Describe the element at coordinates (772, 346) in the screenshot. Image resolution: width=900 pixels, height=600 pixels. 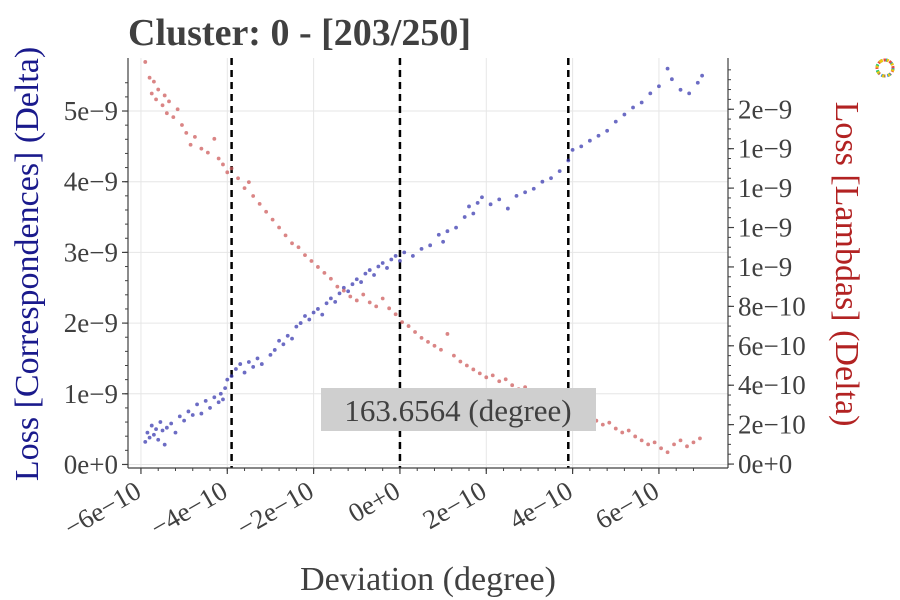
I see `right-y-tick-label: 6e−10` at that location.